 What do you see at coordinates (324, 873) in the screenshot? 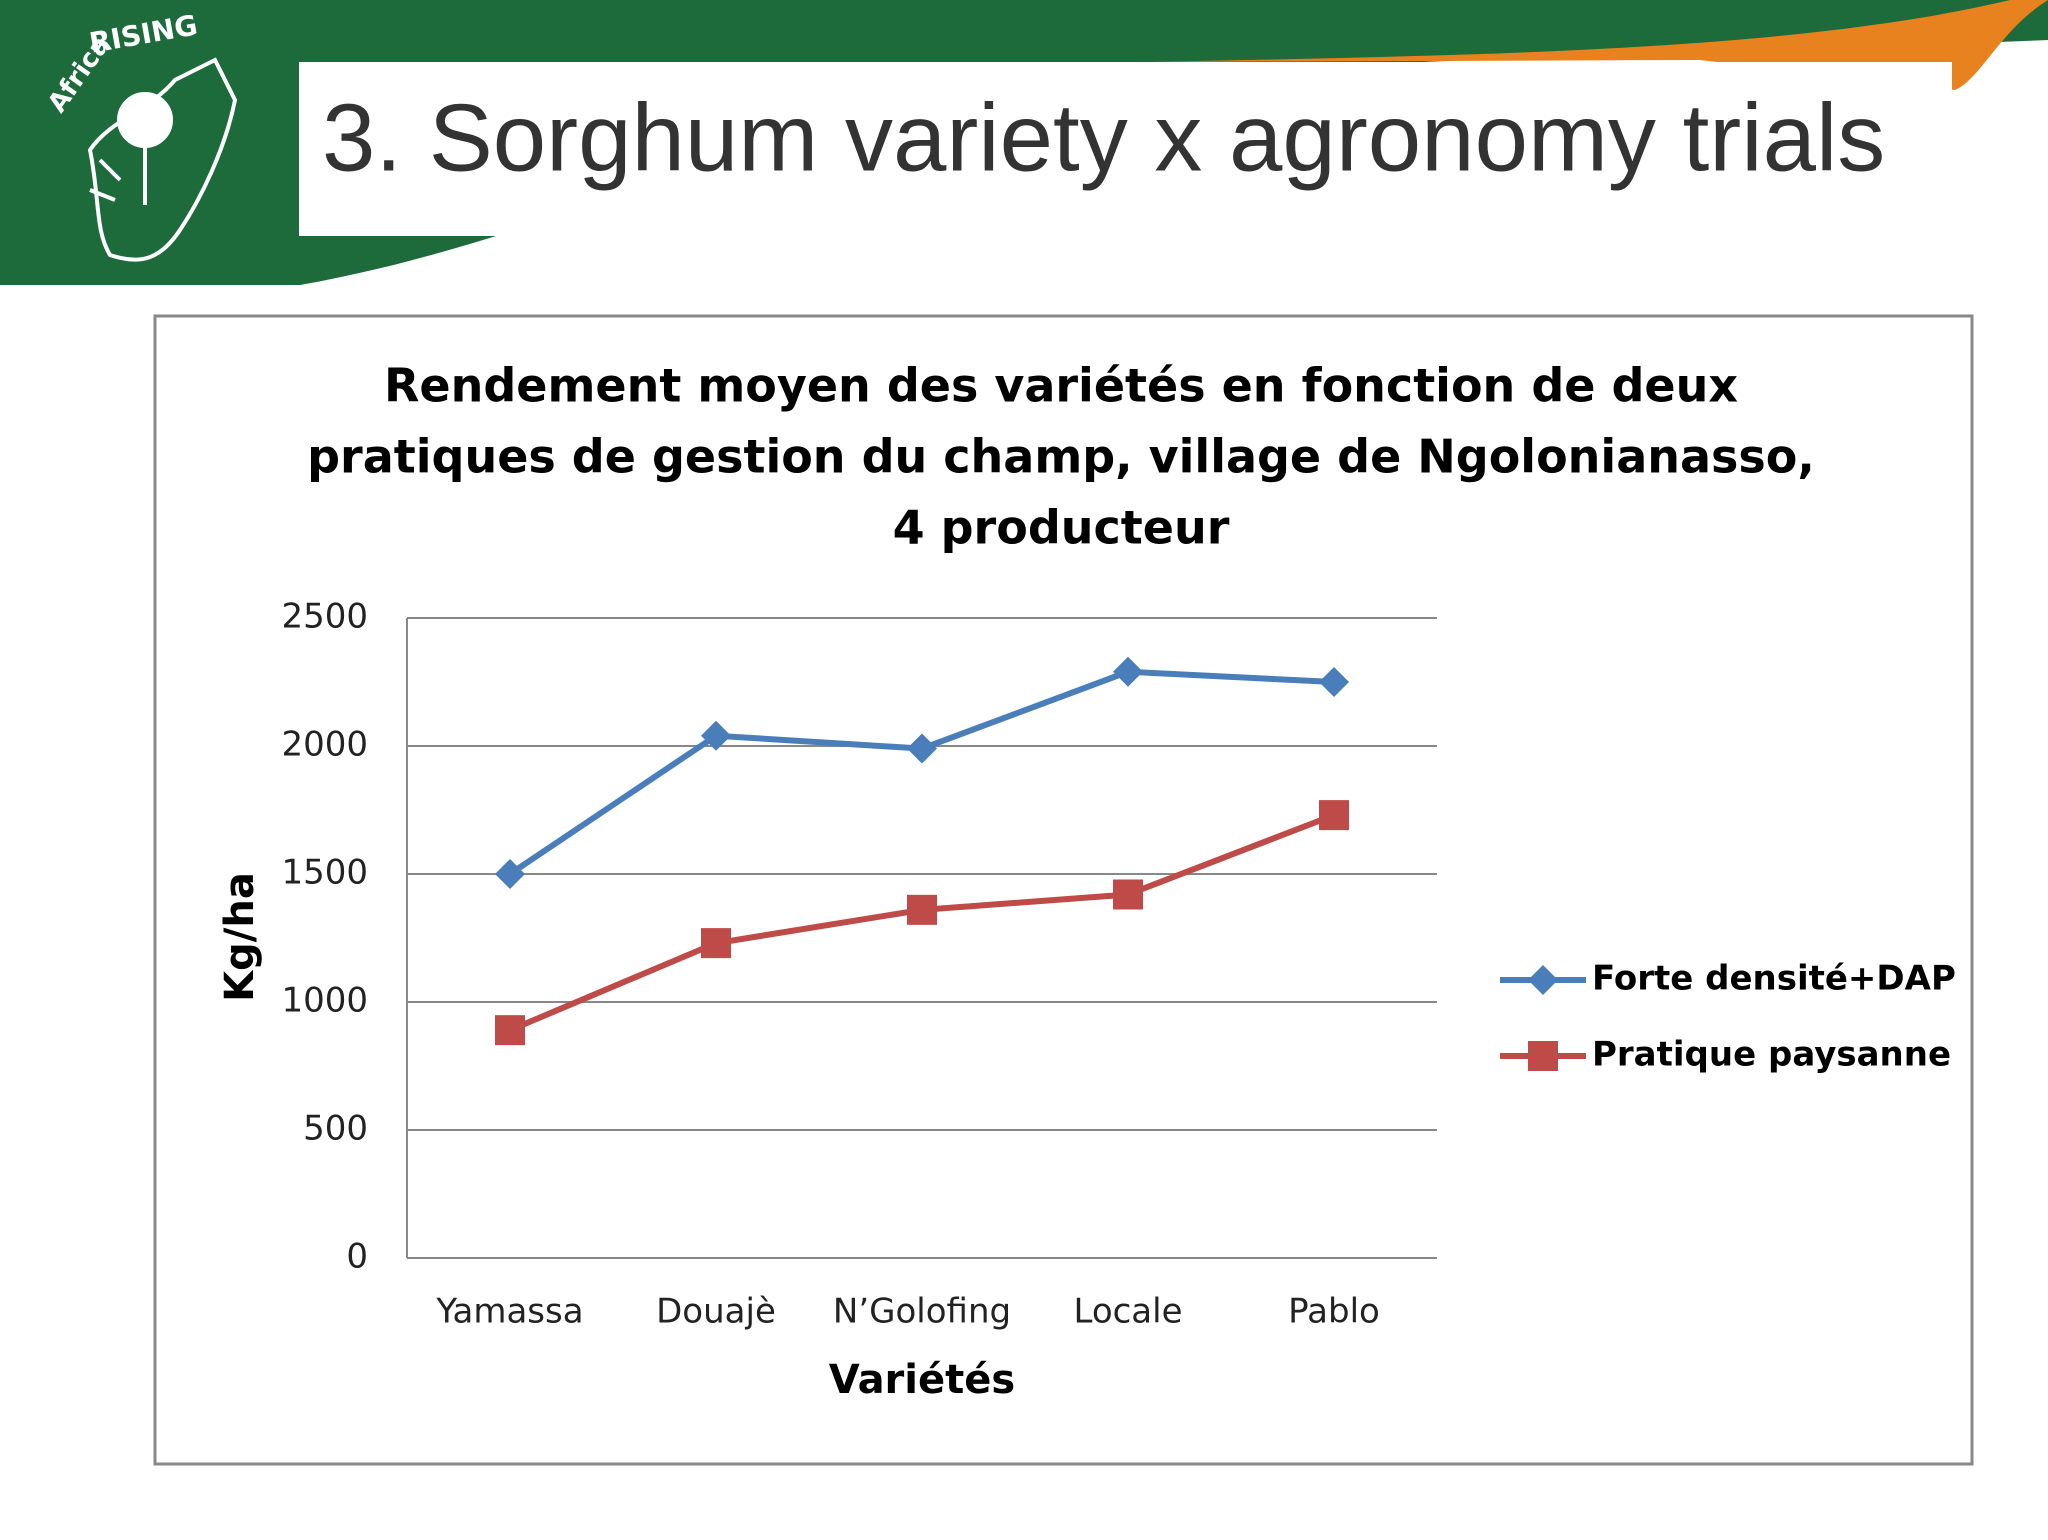
I see `y-tick-label: 1500` at bounding box center [324, 873].